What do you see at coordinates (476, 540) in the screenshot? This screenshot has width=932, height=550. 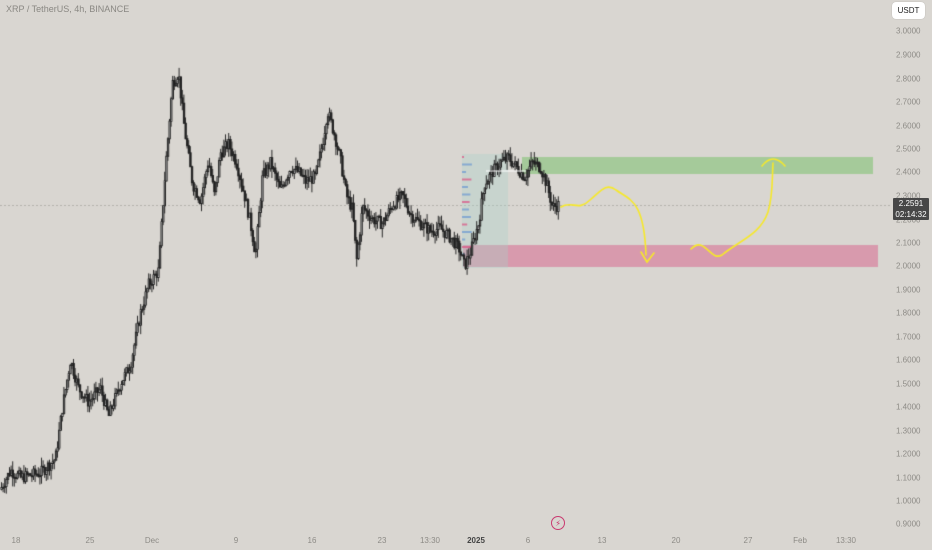 I see `time-tick: 2025` at bounding box center [476, 540].